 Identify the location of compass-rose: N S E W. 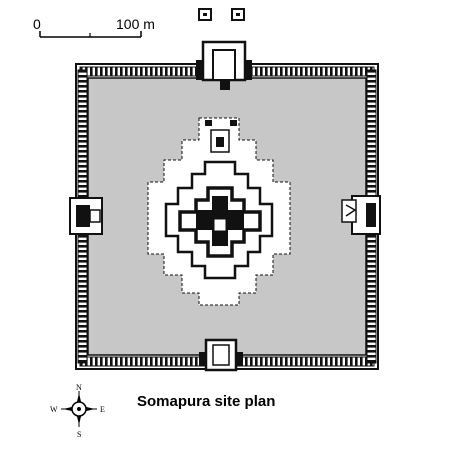
(77, 411).